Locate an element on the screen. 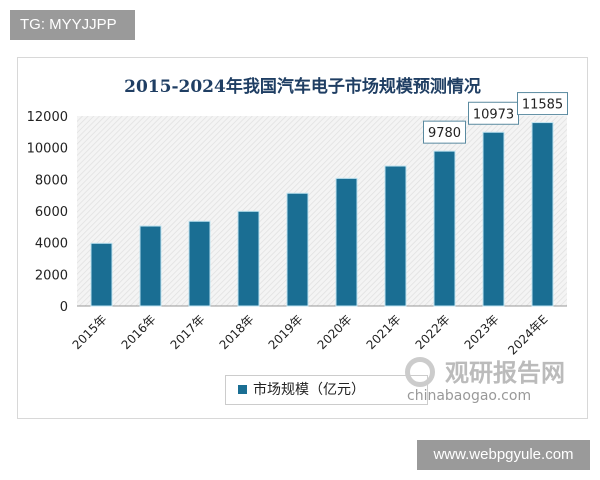 The width and height of the screenshot is (600, 480). y-tick-label: 0 is located at coordinates (64, 307).